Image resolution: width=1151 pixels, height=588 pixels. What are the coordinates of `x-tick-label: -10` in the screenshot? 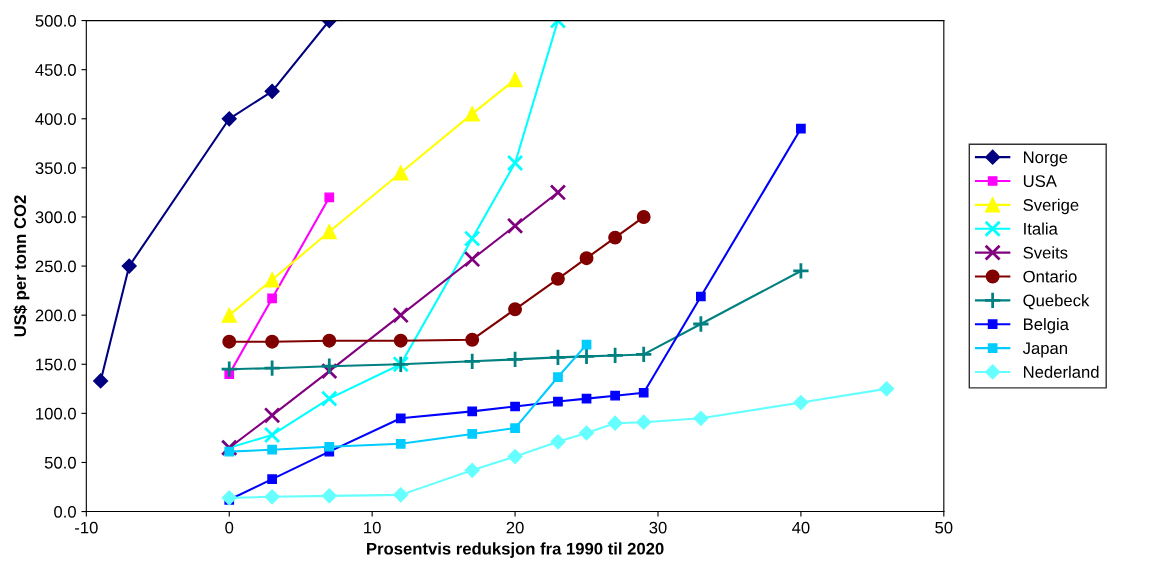 It's located at (86, 527).